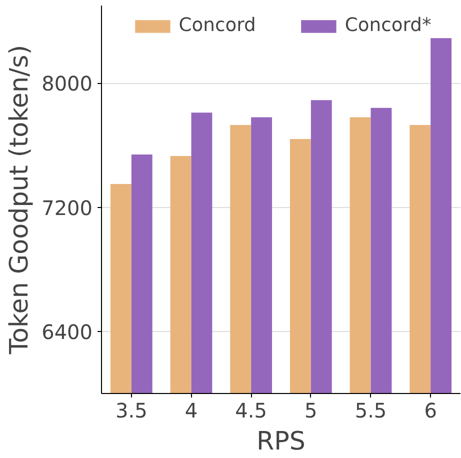 This screenshot has width=461, height=458. Describe the element at coordinates (67, 84) in the screenshot. I see `y-tick-label: 8000` at that location.